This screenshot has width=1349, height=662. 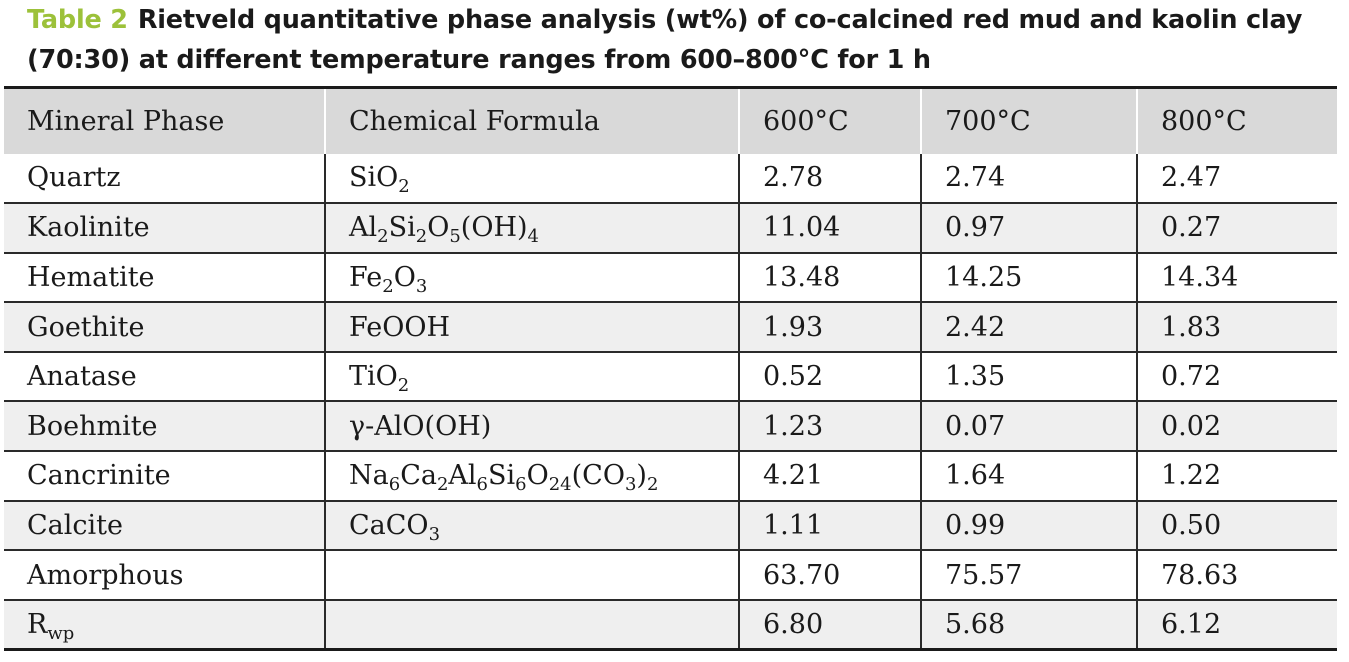 I want to click on cell-700c: 1.64, so click(x=1028, y=475).